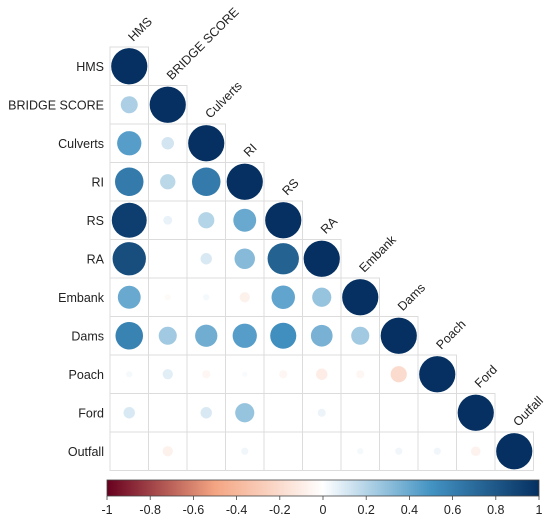 This screenshot has width=550, height=527. What do you see at coordinates (203, 44) in the screenshot?
I see `column-label-bridge-score: BRIDGE SCORE` at bounding box center [203, 44].